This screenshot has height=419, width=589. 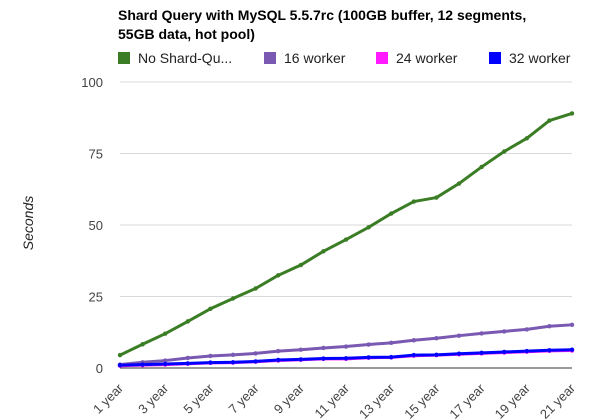 I want to click on y-axis-ticks: 0 25 50 75 100, so click(x=92, y=225).